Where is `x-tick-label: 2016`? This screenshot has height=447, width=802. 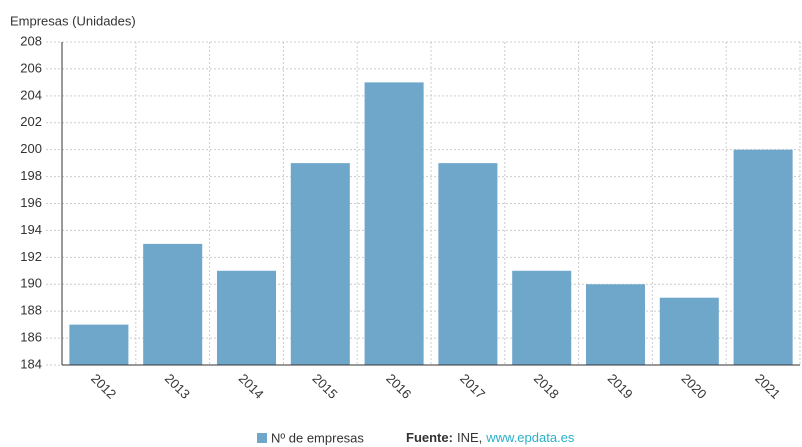
x-tick-label: 2016 is located at coordinates (398, 386).